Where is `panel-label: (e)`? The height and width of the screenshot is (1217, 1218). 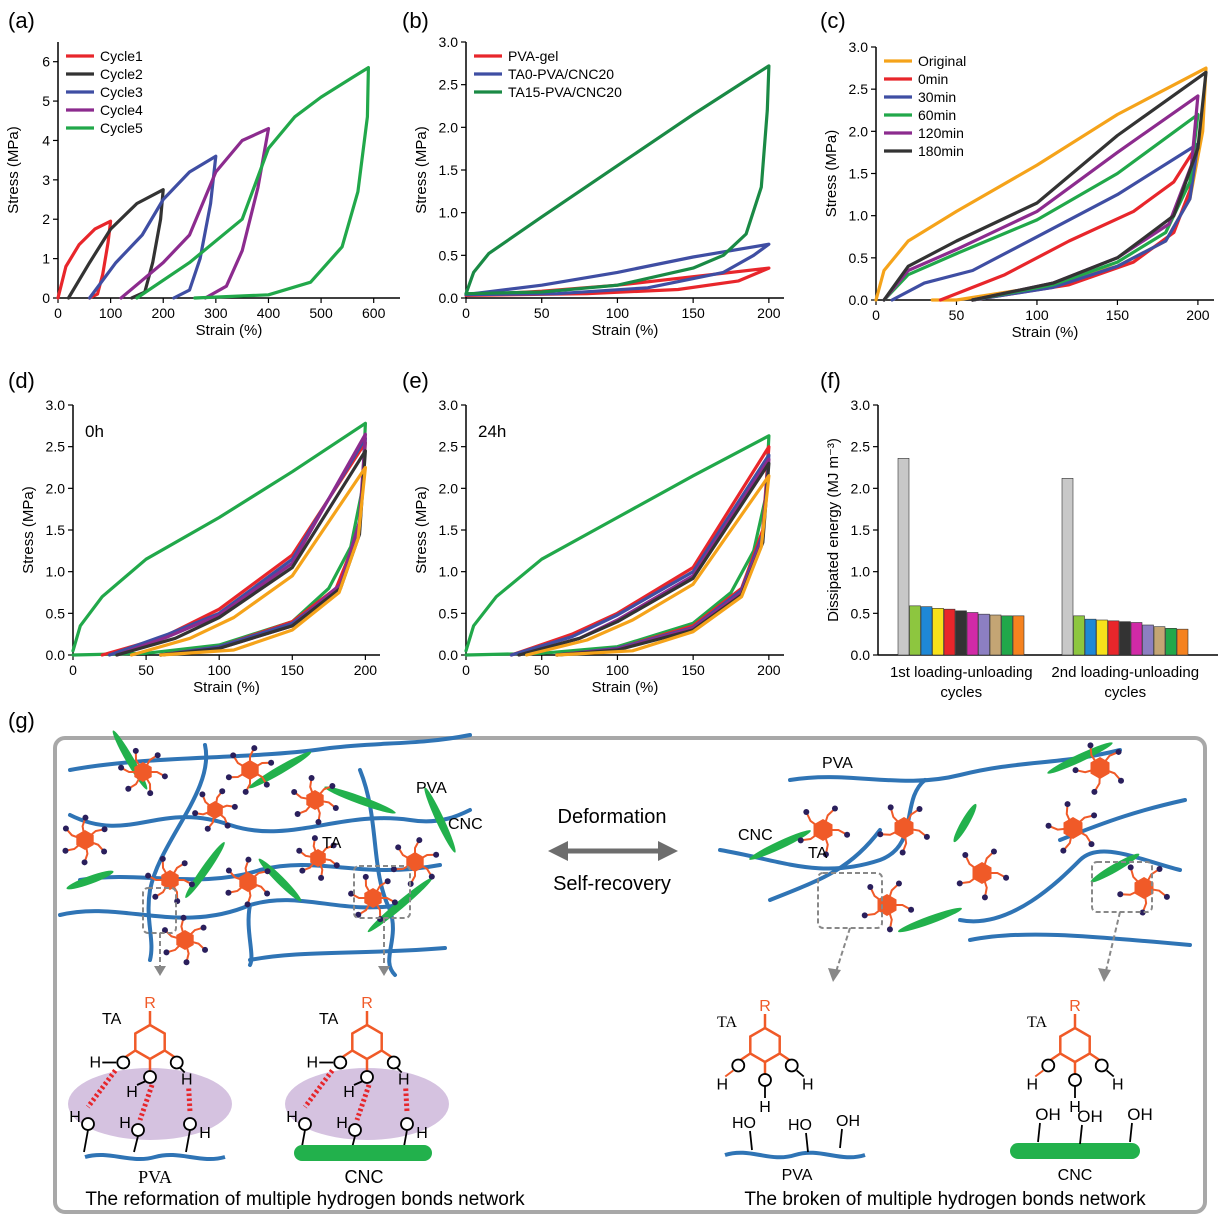
panel-label: (e) is located at coordinates (415, 380).